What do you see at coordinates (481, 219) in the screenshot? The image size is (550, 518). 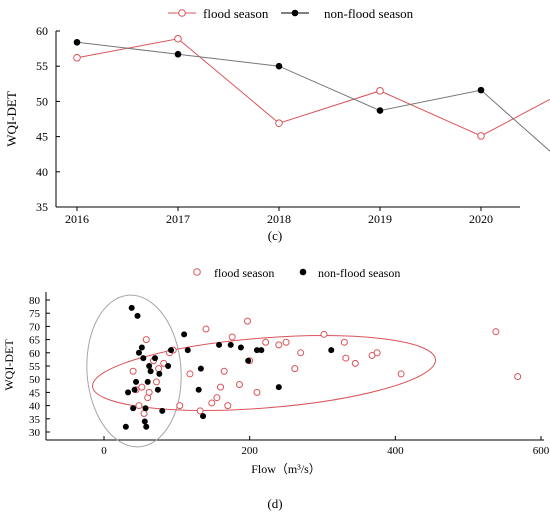 I see `x-tick-label: 2020` at bounding box center [481, 219].